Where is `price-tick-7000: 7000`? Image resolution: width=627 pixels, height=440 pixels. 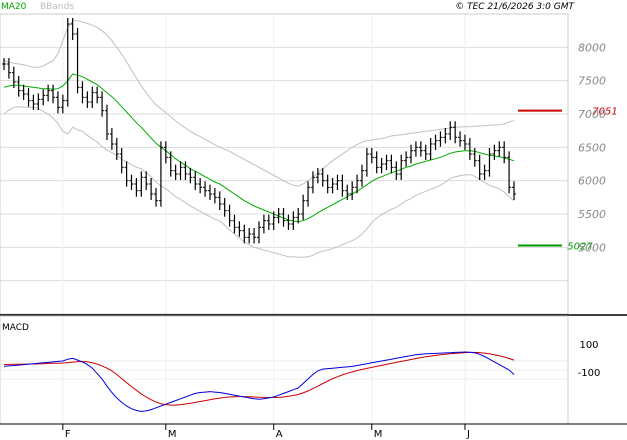 price-tick-7000: 7000 is located at coordinates (592, 114).